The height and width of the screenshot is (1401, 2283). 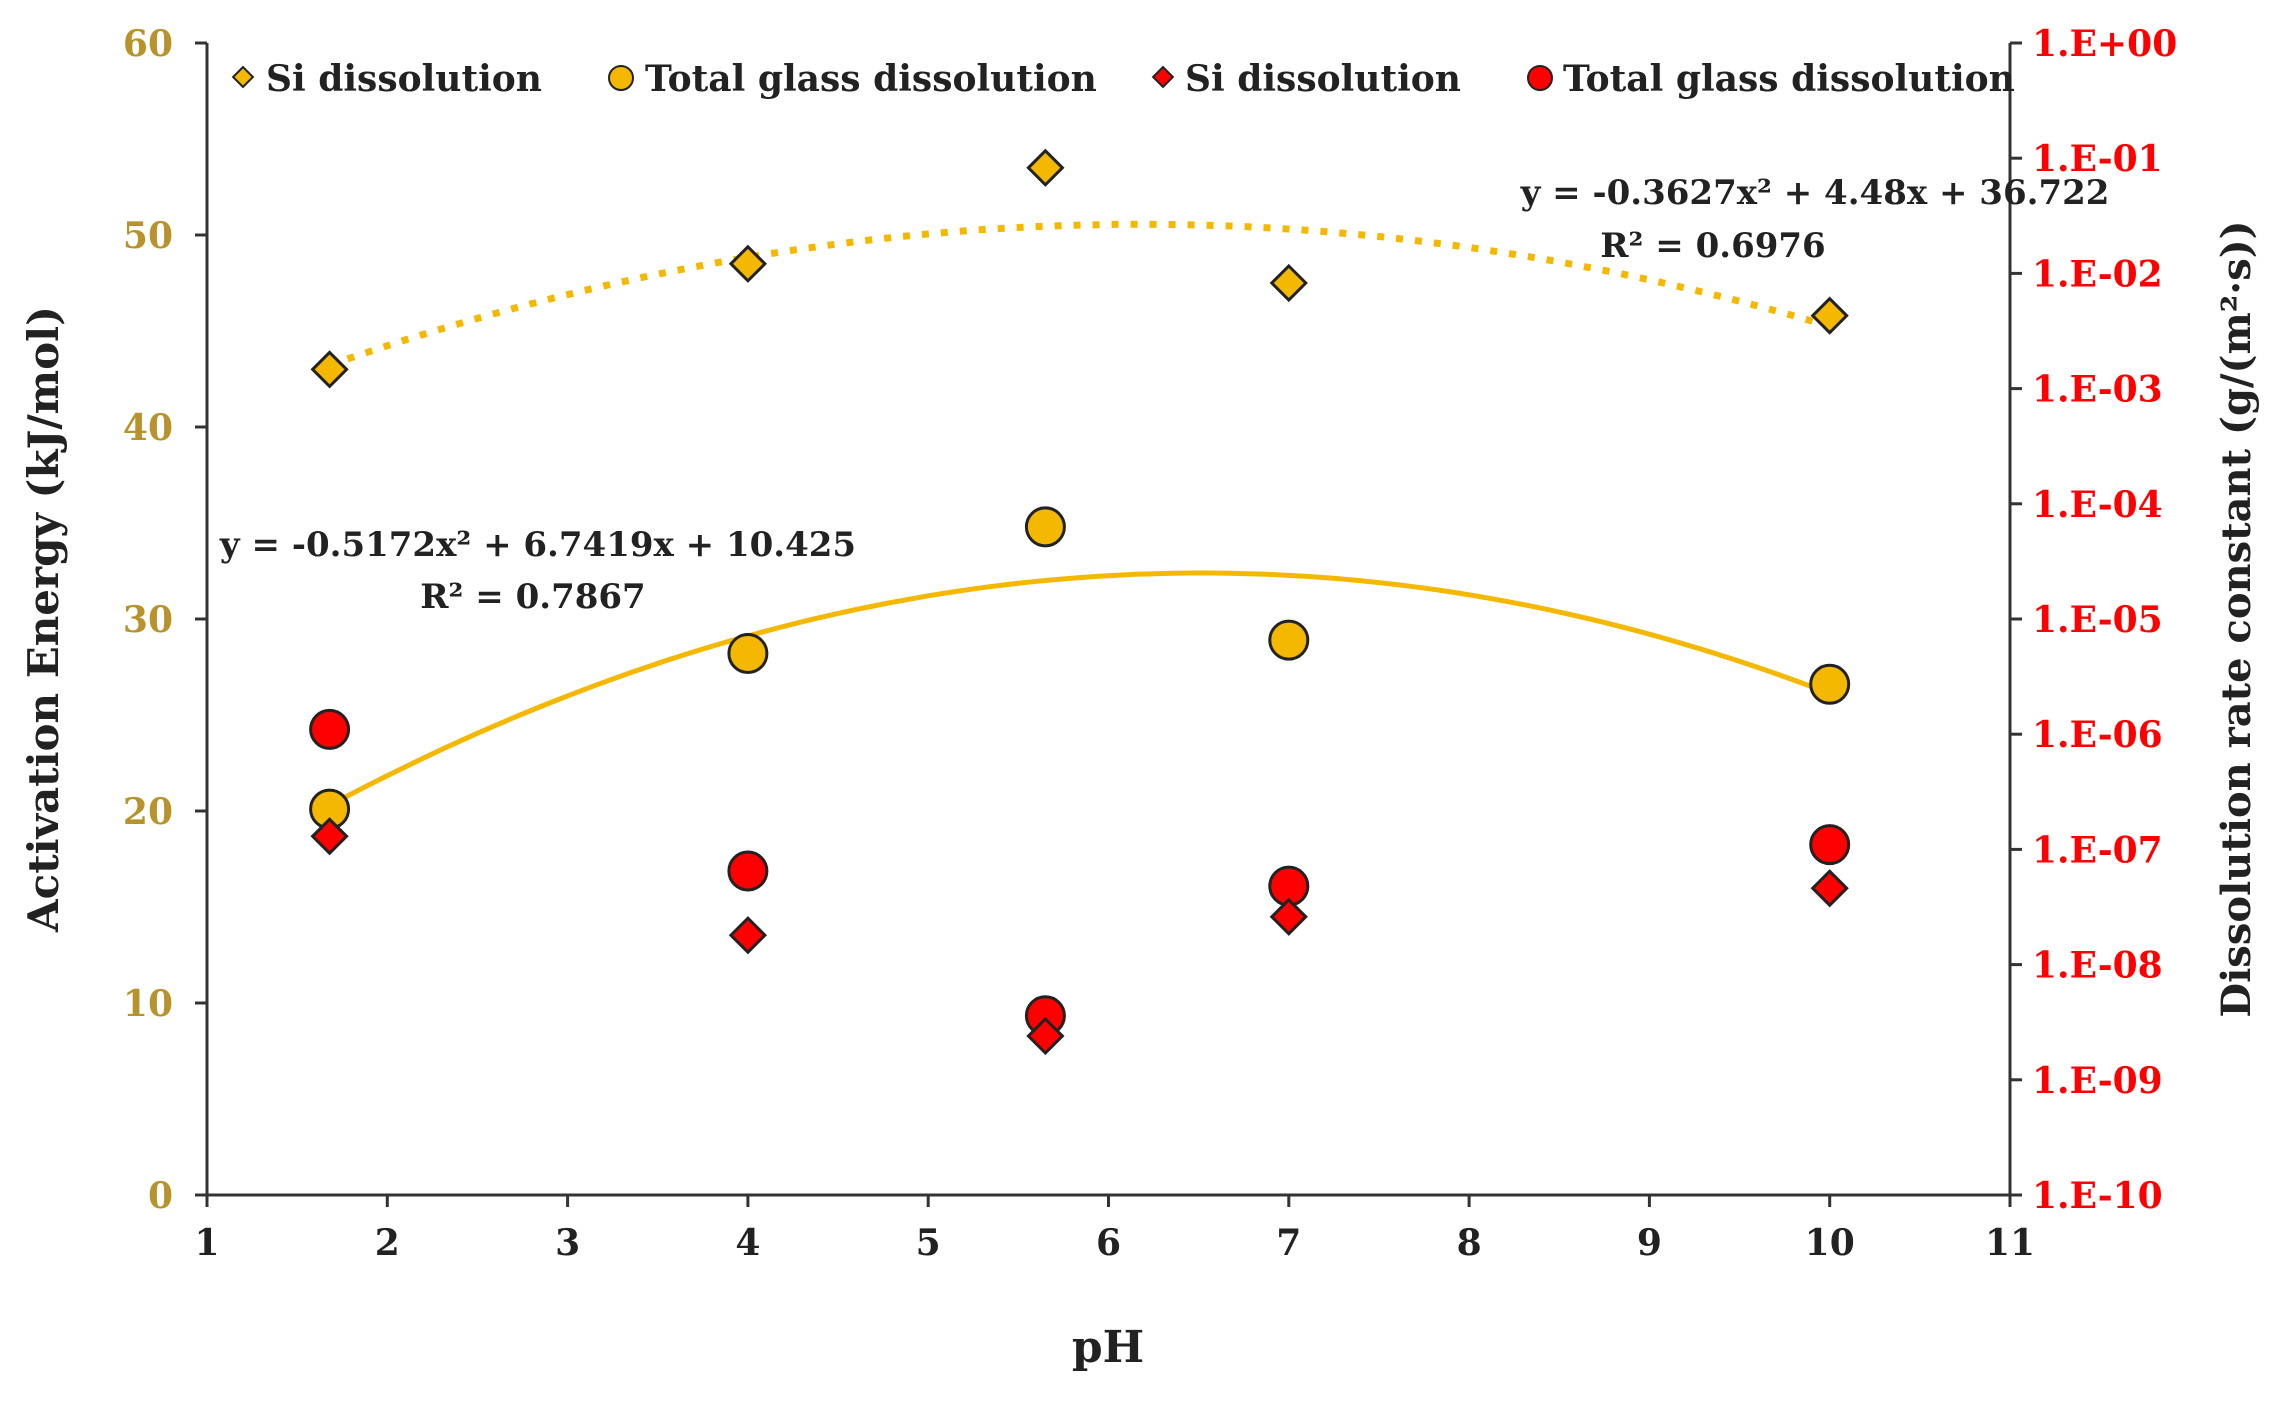 What do you see at coordinates (1108, 1243) in the screenshot?
I see `x-tick-label: 6` at bounding box center [1108, 1243].